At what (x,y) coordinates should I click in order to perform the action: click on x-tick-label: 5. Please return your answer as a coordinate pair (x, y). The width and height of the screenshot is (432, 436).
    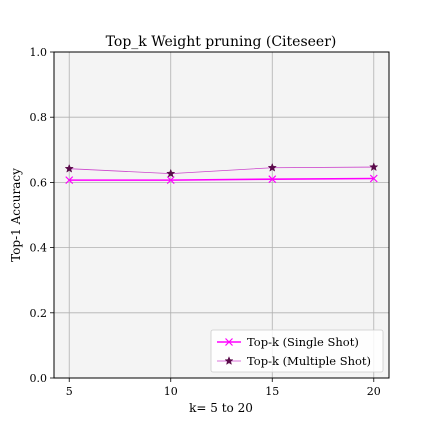
    Looking at the image, I should click on (69, 391).